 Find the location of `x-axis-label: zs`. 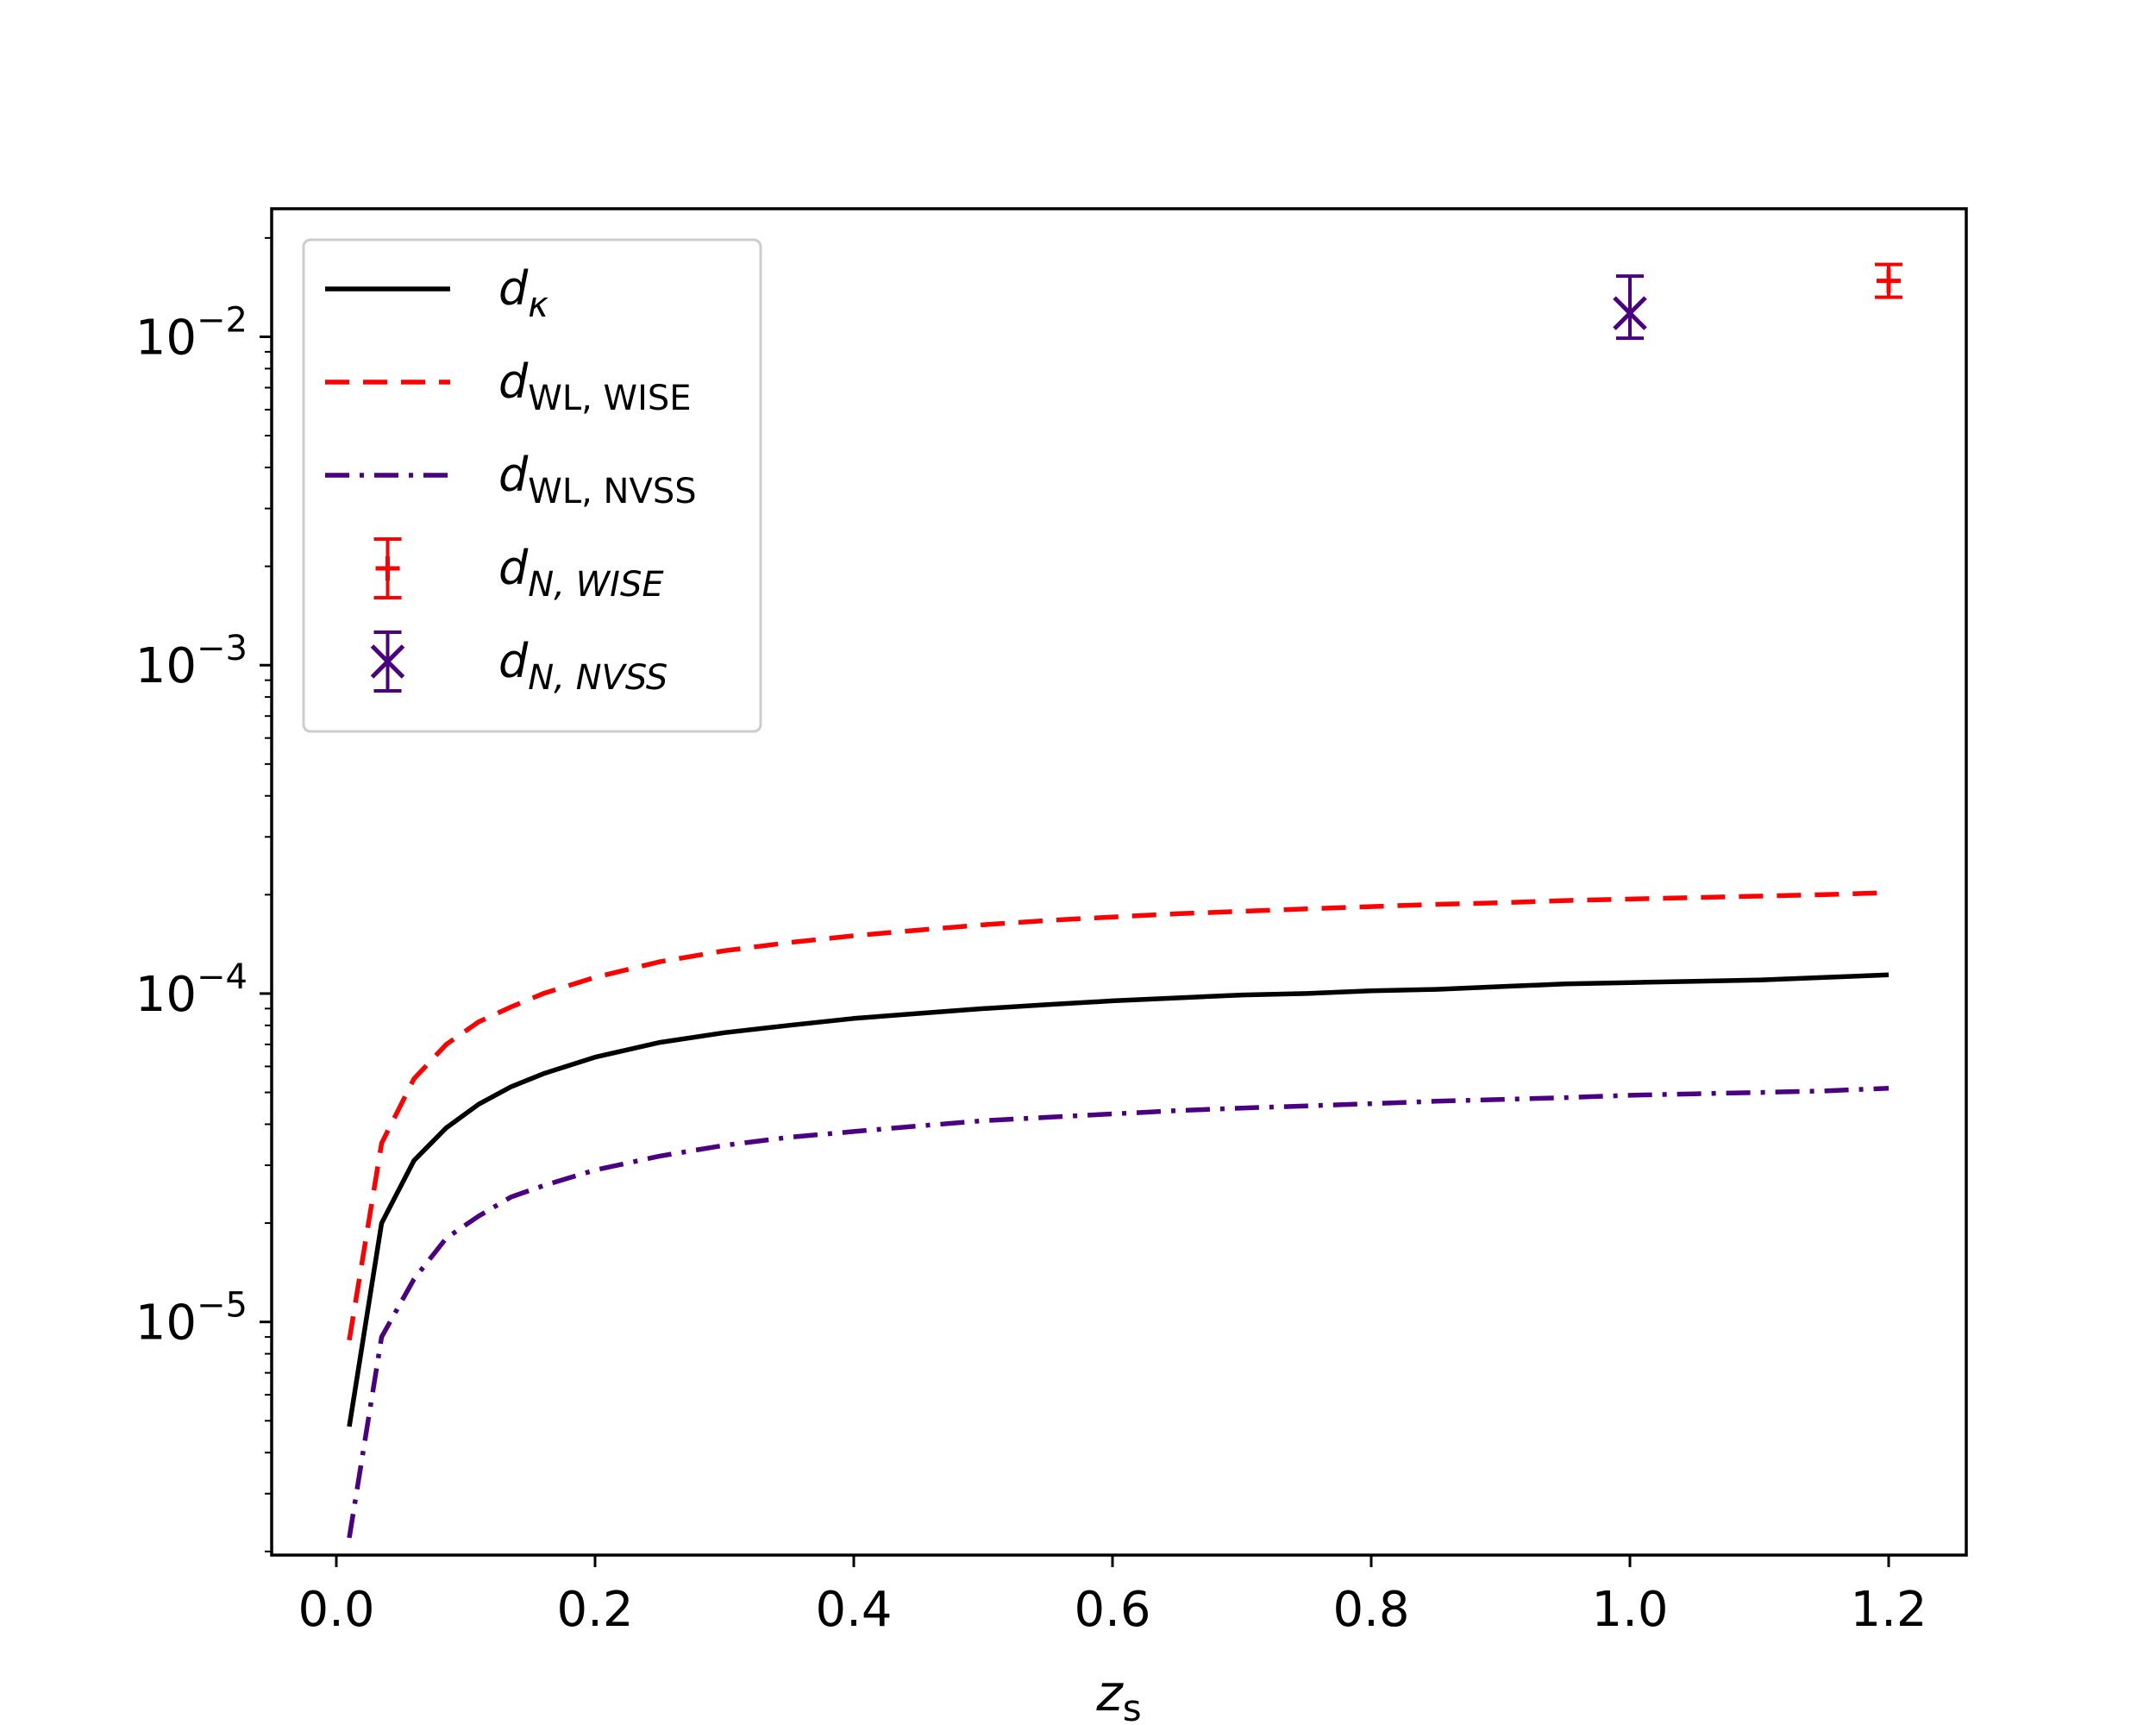

x-axis-label: zs is located at coordinates (1118, 1694).